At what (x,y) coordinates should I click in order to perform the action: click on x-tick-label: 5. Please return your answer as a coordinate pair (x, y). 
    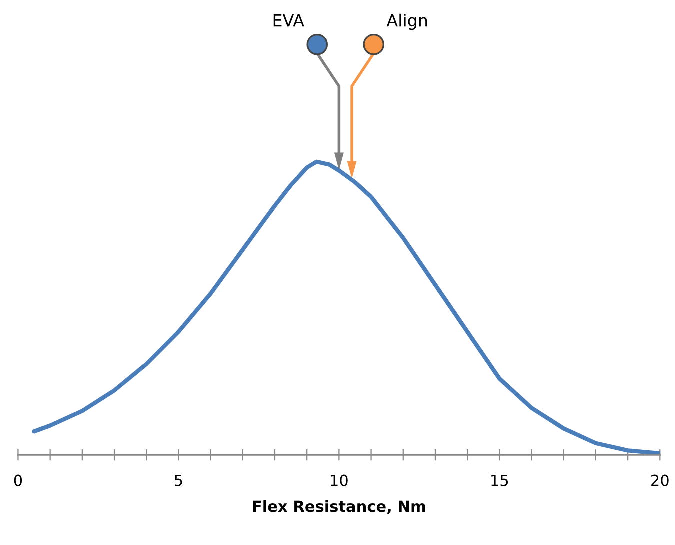
    Looking at the image, I should click on (178, 480).